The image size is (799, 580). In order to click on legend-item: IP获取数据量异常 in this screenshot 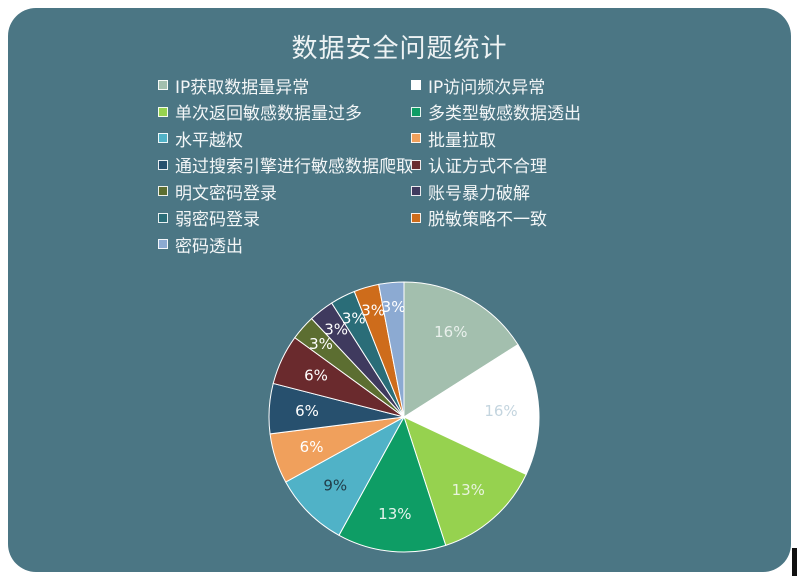, I will do `click(234, 86)`.